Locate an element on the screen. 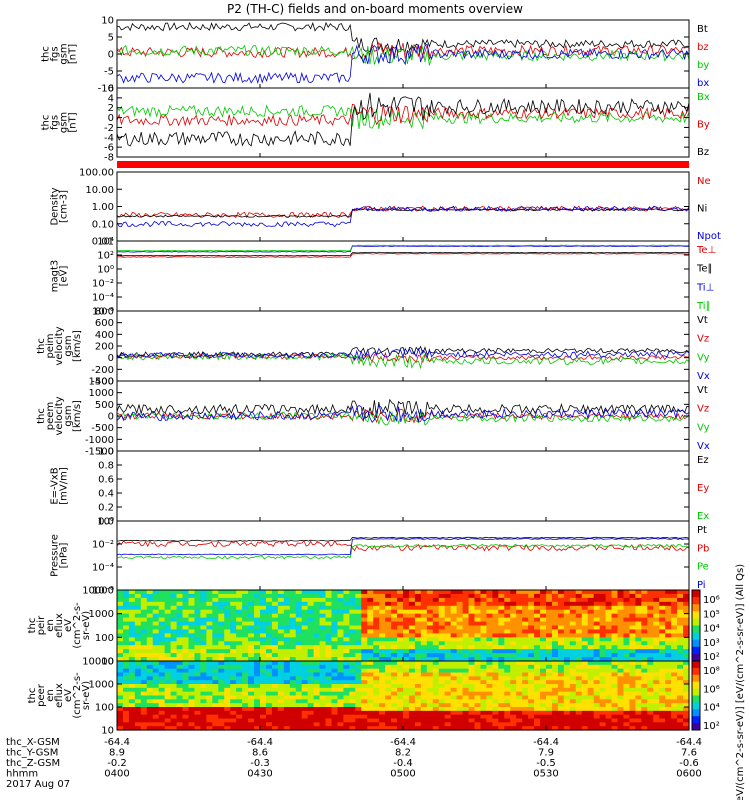  y-axis-label: [nT] is located at coordinates (73, 54).